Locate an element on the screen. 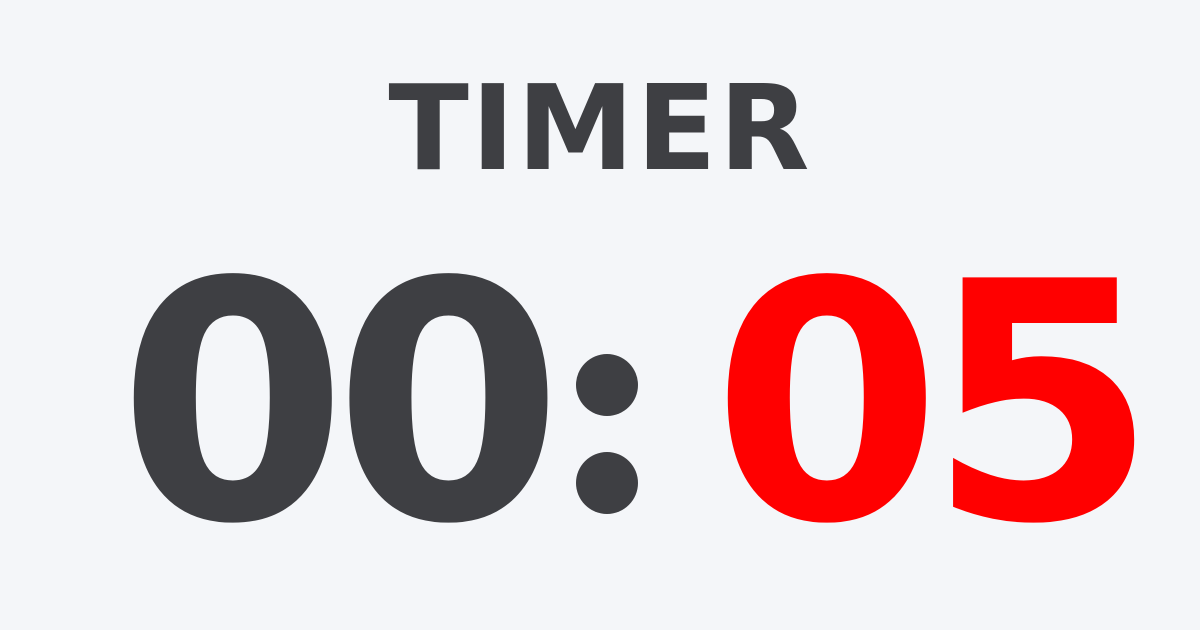 The height and width of the screenshot is (630, 1200). colon-dot-top is located at coordinates (607, 385).